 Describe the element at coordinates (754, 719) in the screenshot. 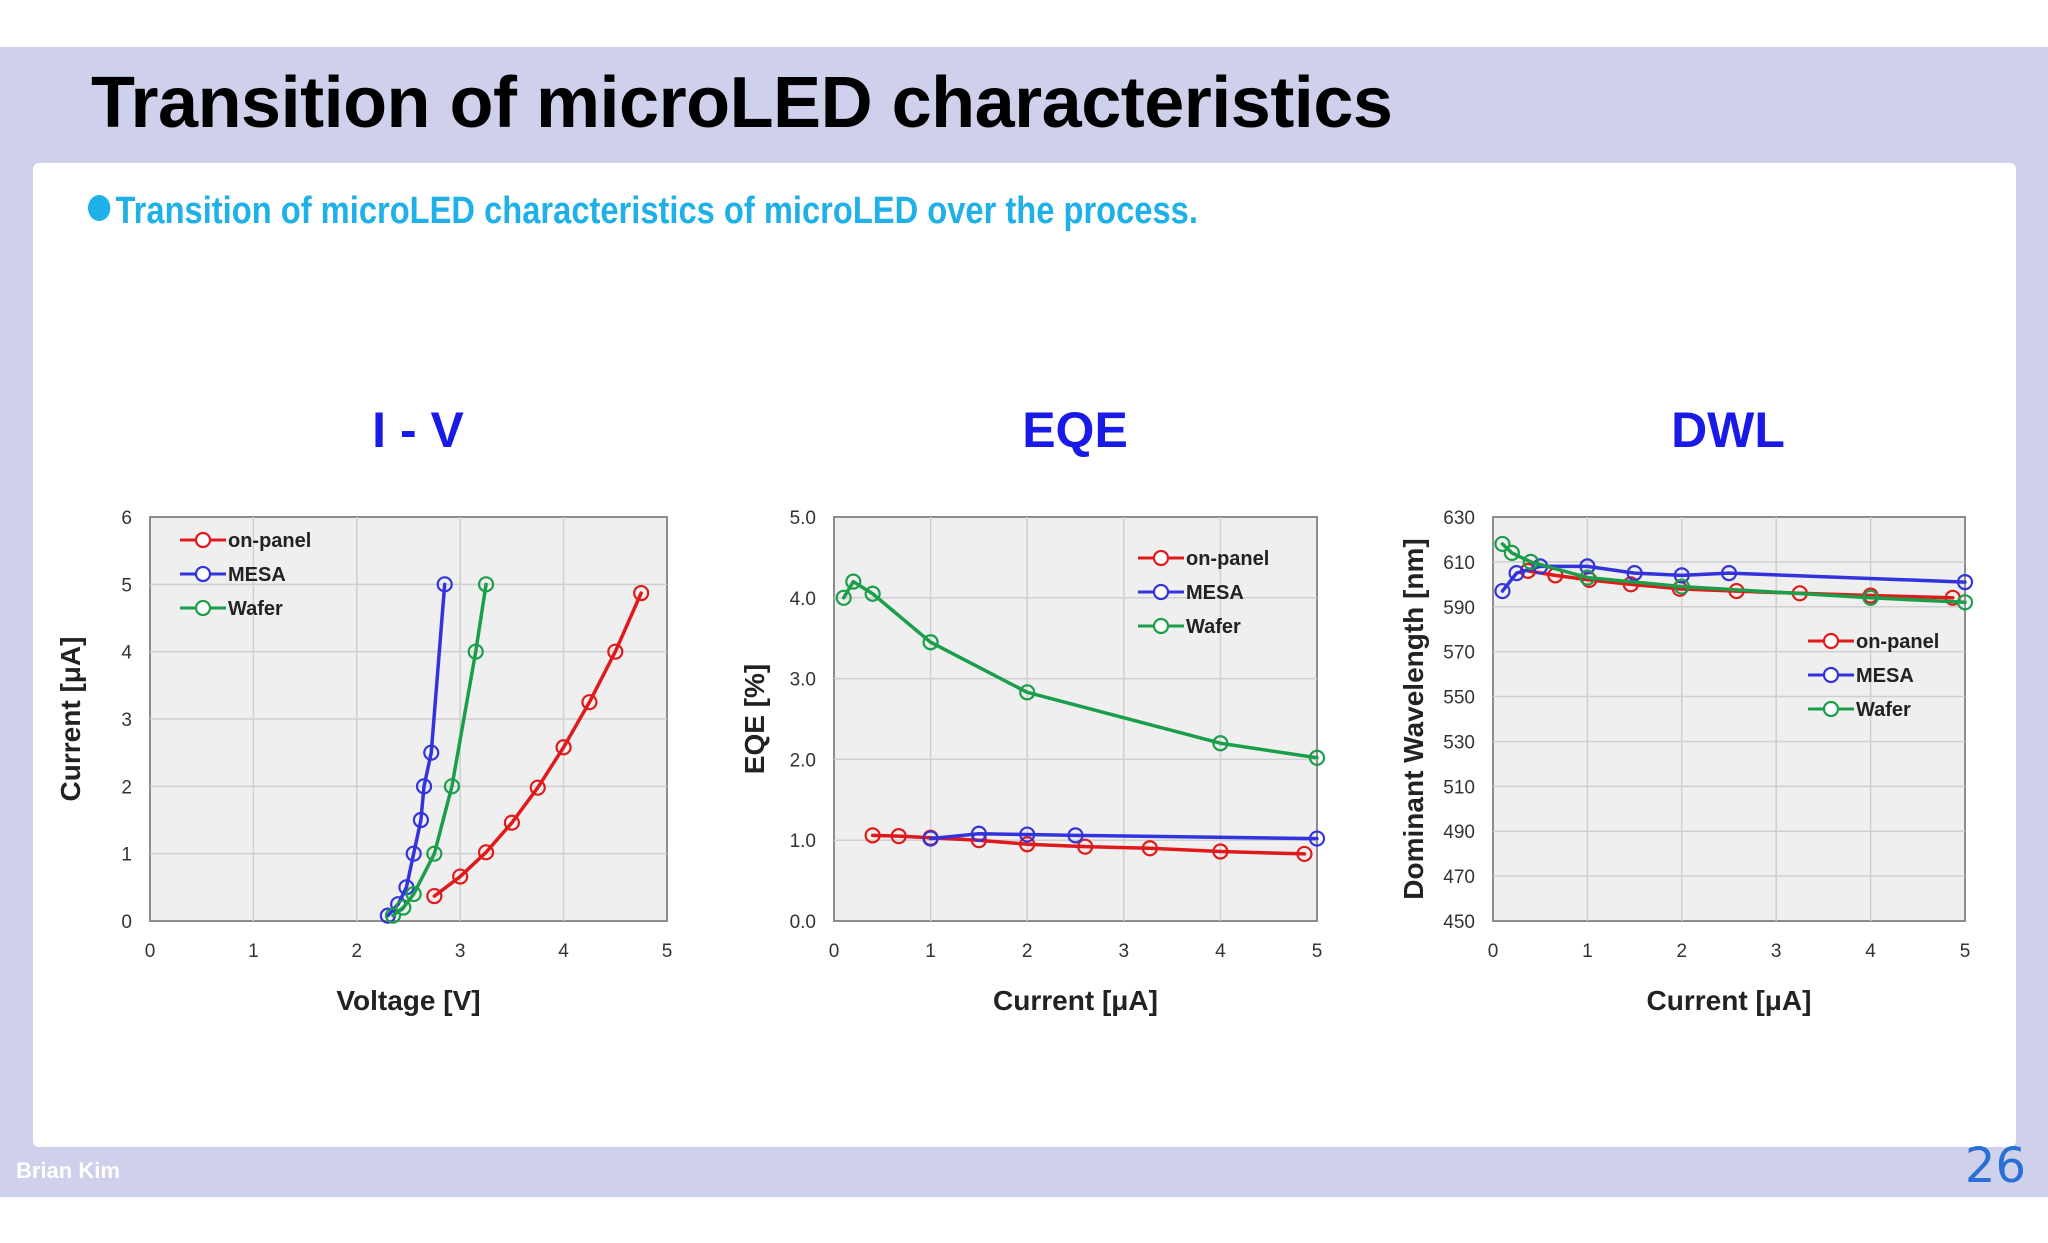

I see `y-axis-label: EQE [%]` at that location.